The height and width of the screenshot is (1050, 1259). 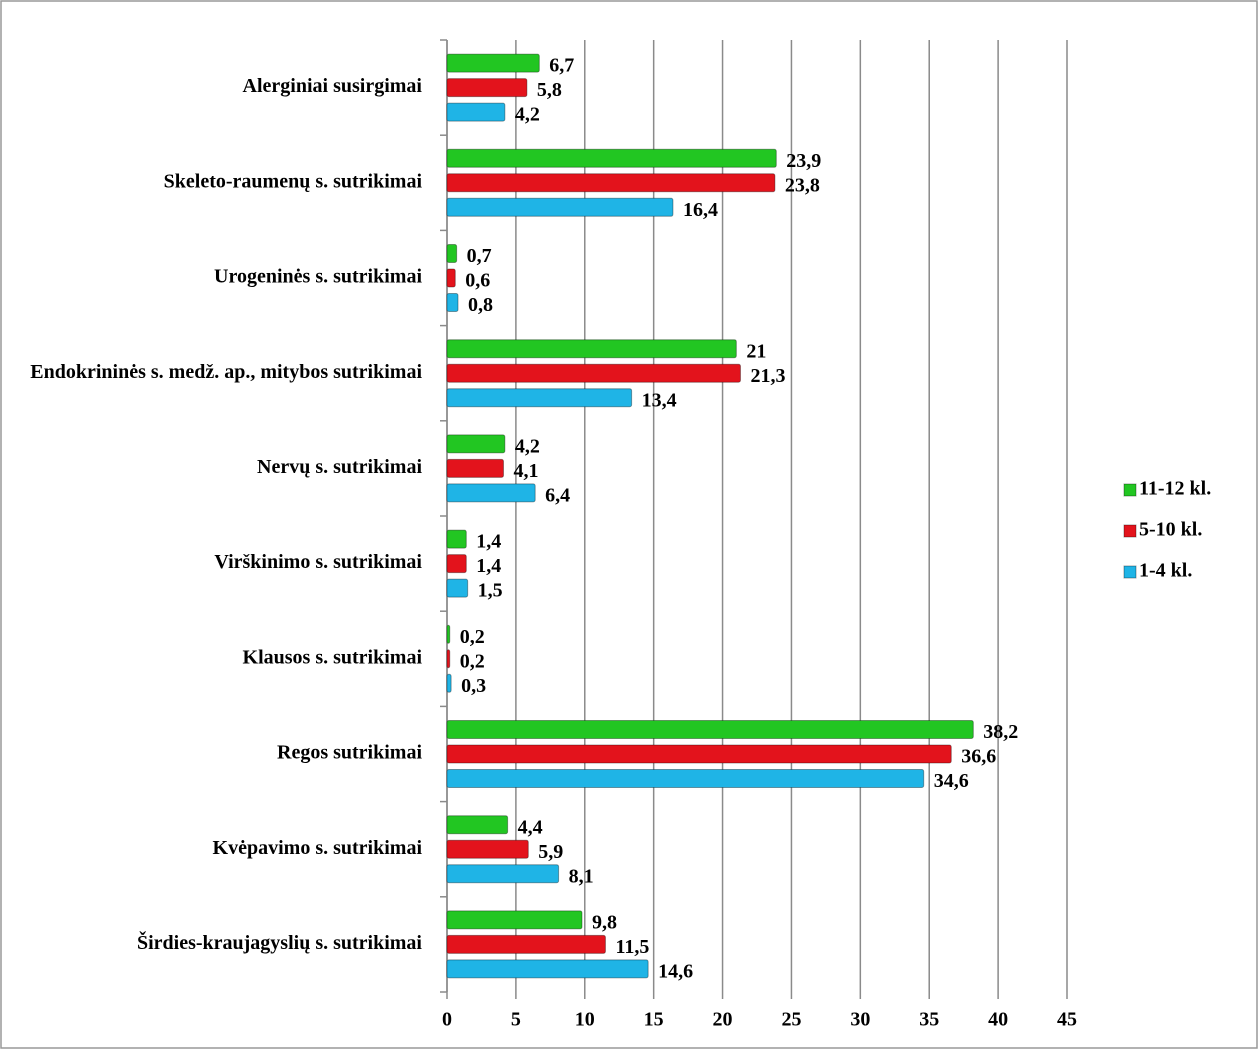 I want to click on legend-label: 11-12 kl., so click(x=1175, y=489).